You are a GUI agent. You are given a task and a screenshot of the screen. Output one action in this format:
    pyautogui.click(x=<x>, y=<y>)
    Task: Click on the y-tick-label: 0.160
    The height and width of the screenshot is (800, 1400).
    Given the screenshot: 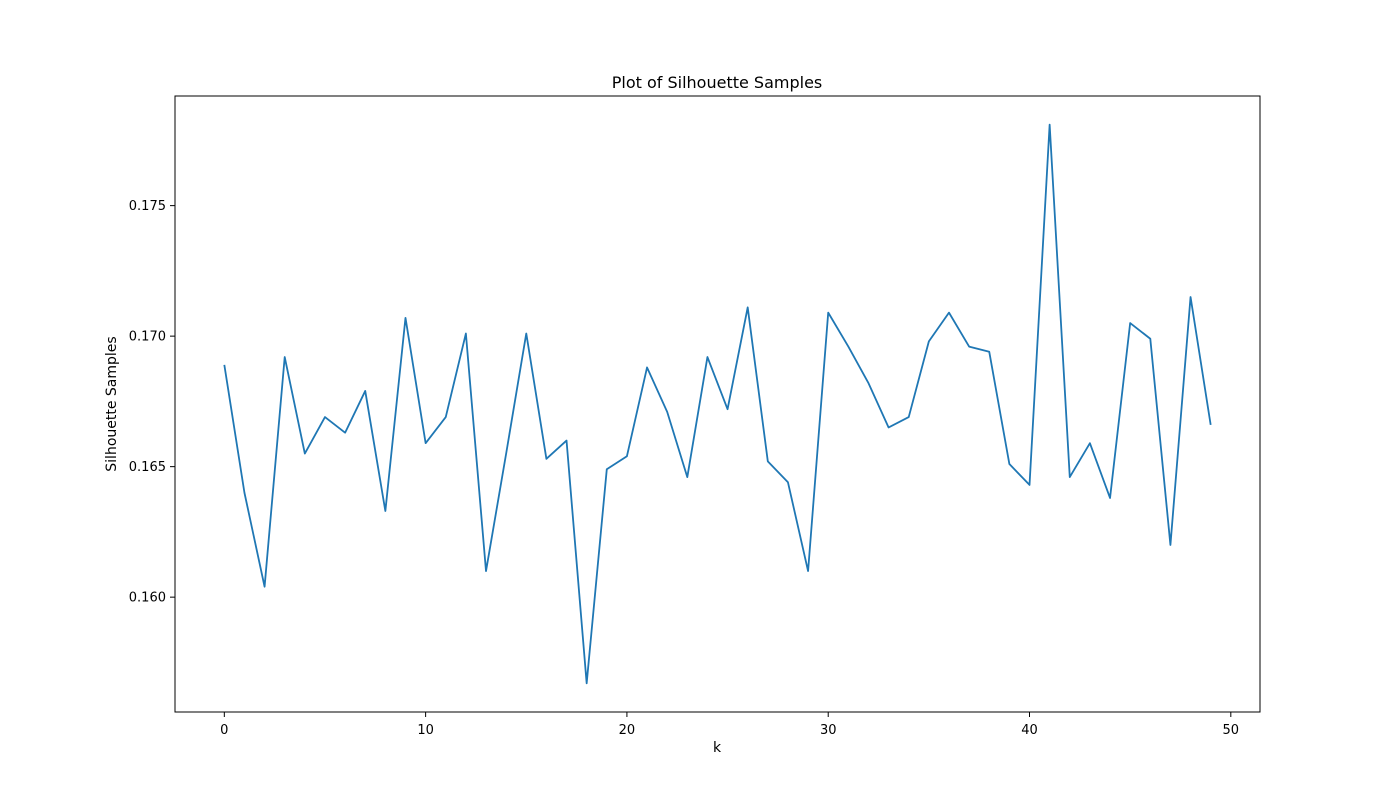 What is the action you would take?
    pyautogui.click(x=147, y=598)
    